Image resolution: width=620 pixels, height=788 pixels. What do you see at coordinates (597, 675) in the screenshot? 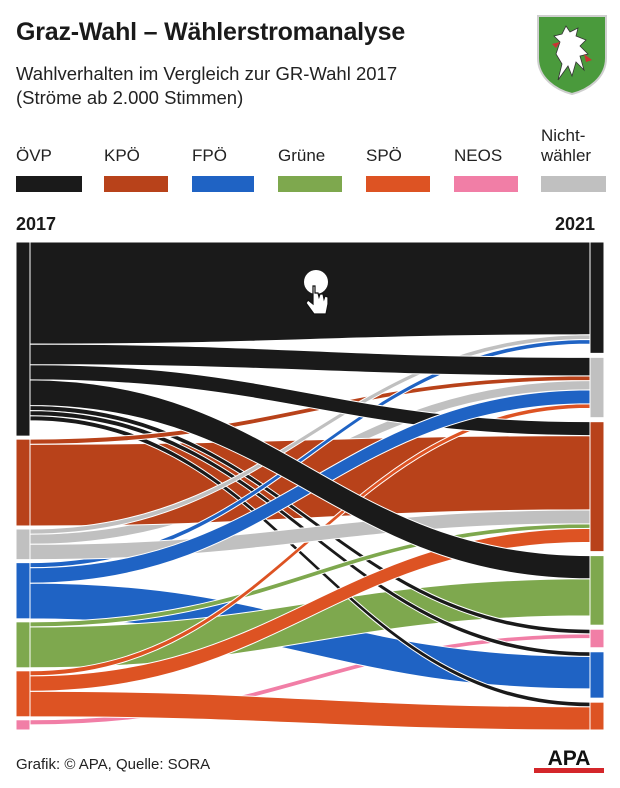
I see `node-2021-fpo` at bounding box center [597, 675].